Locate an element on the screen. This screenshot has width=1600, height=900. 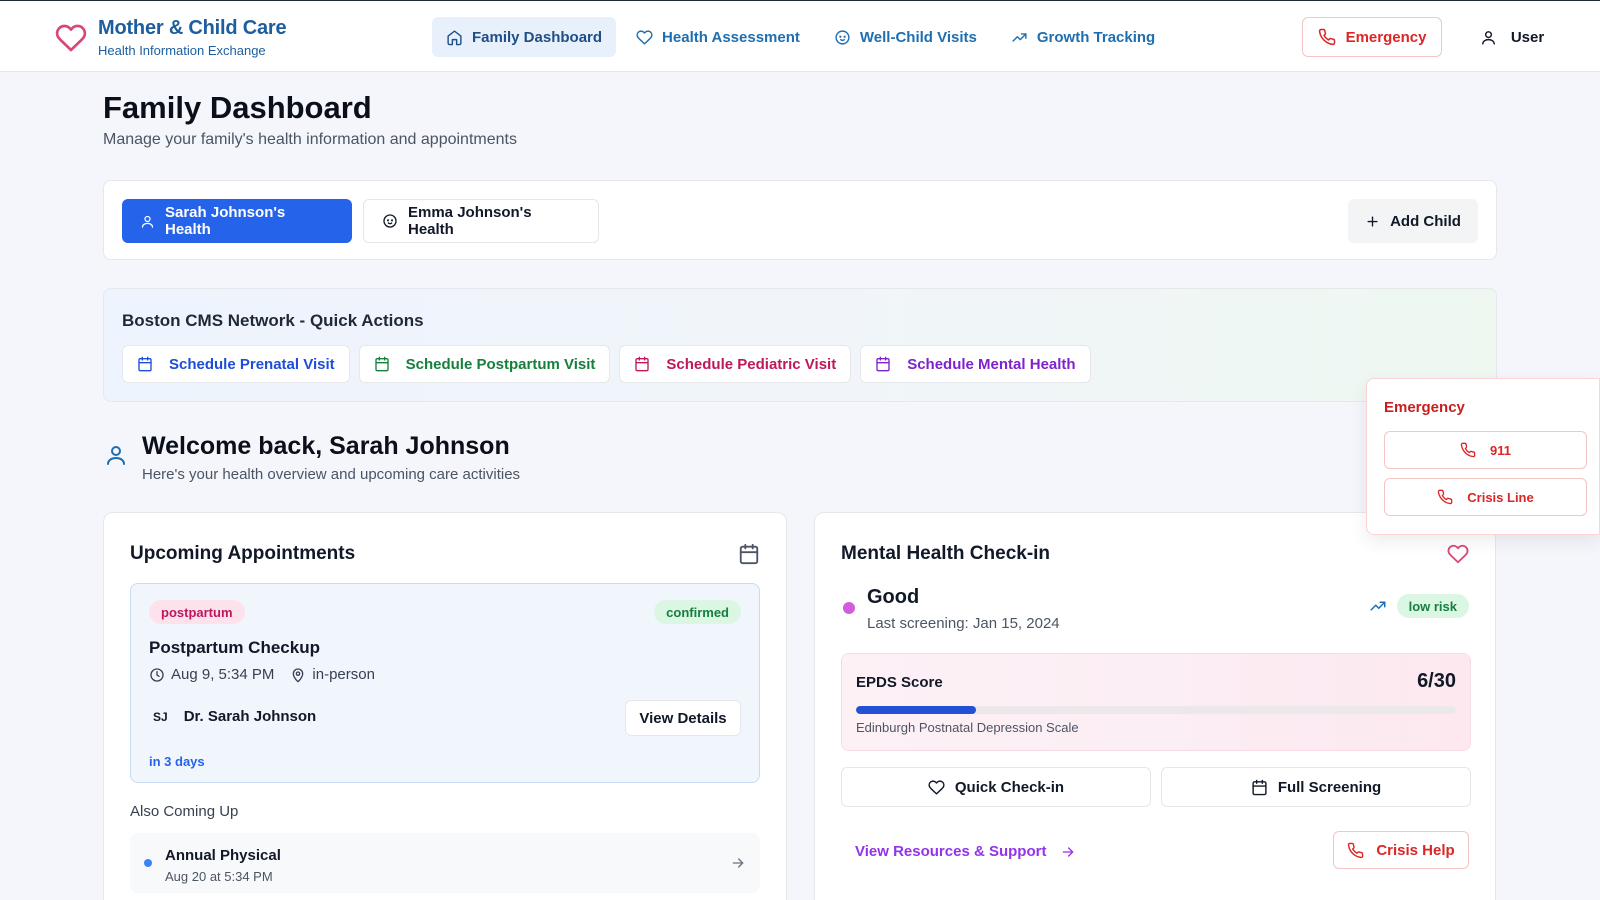
quick-action-label: Schedule Pediatric Visit is located at coordinates (751, 364).